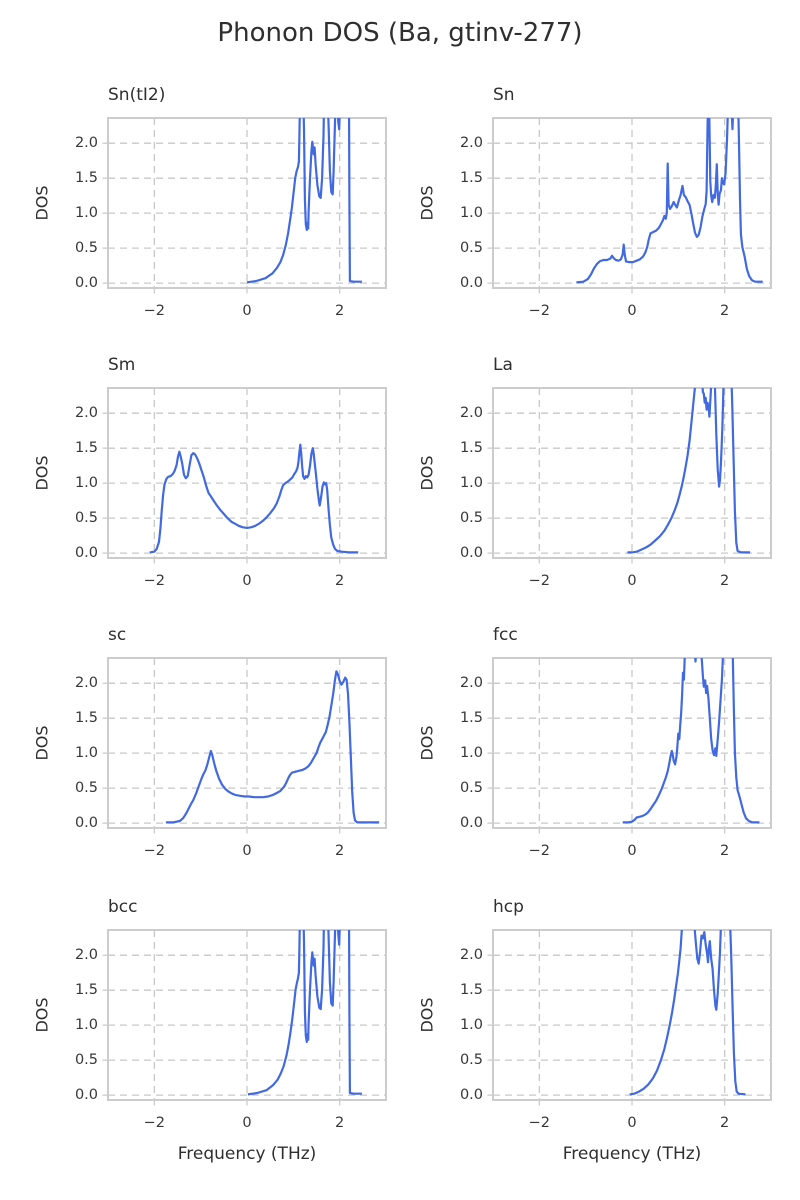 The image size is (800, 1200). Describe the element at coordinates (400, 33) in the screenshot. I see `figure-title: Phonon DOS (Ba, gtinv-277)` at that location.